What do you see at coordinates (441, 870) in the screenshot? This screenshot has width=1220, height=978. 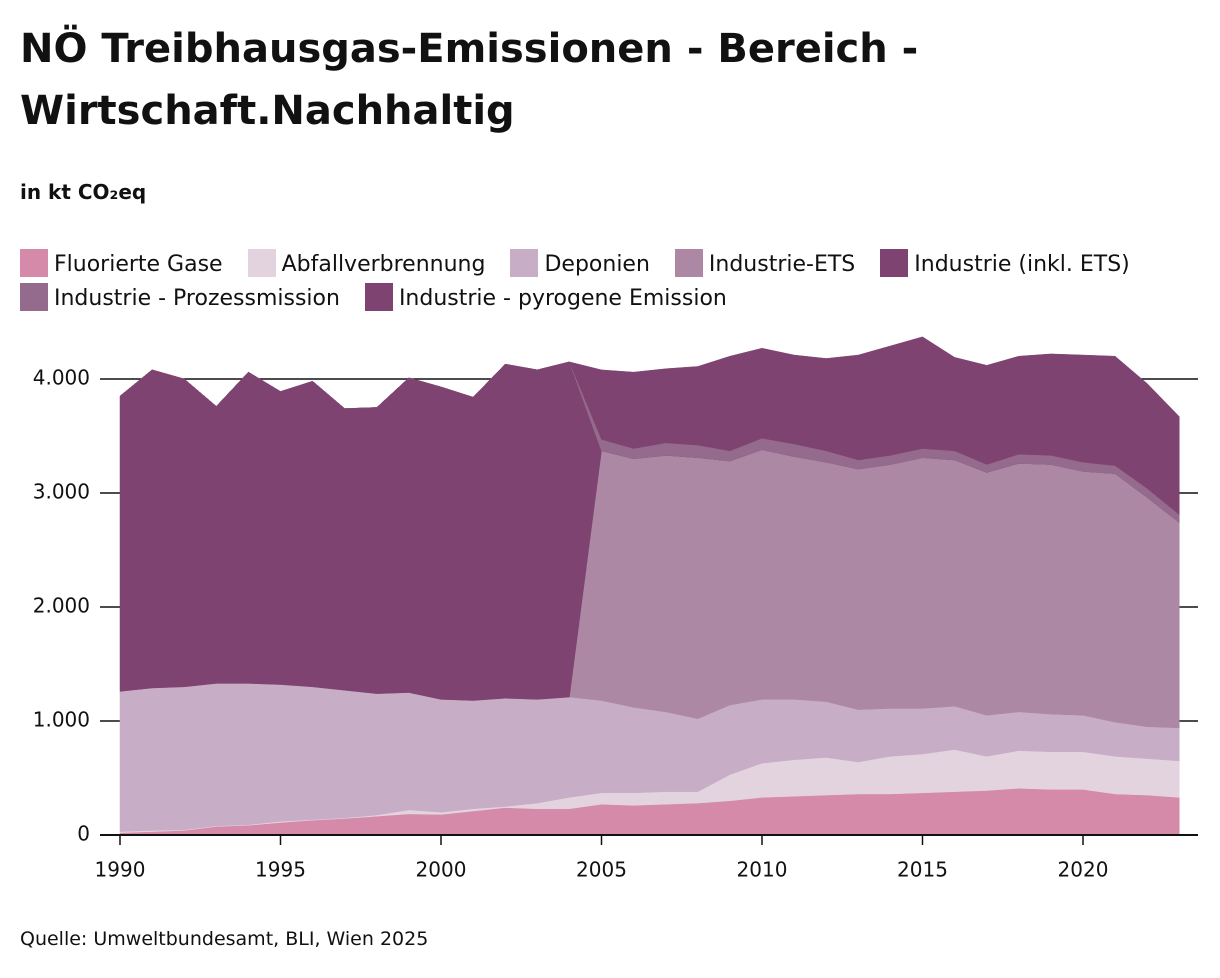 I see `x-tick-label: 2000` at bounding box center [441, 870].